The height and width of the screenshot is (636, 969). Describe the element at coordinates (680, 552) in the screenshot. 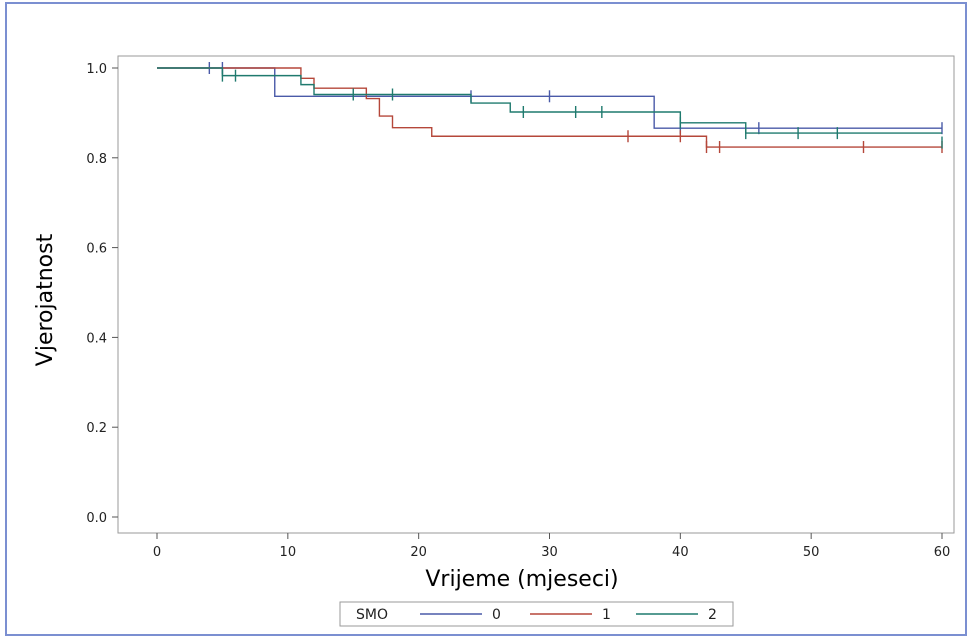

I see `x-tick-label: 40` at that location.